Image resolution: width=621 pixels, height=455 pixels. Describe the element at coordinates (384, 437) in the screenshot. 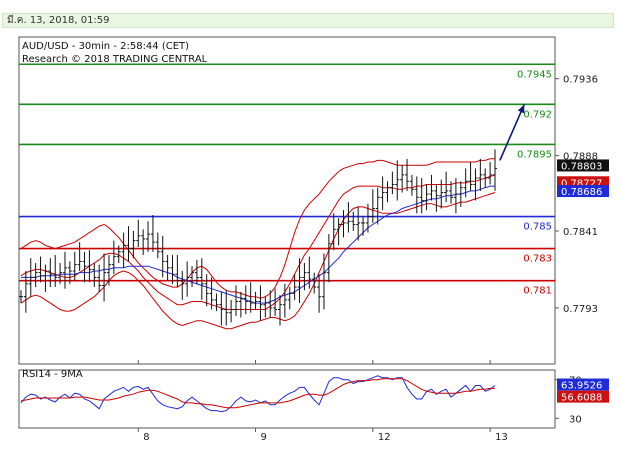

I see `x-tick-label: 12` at that location.